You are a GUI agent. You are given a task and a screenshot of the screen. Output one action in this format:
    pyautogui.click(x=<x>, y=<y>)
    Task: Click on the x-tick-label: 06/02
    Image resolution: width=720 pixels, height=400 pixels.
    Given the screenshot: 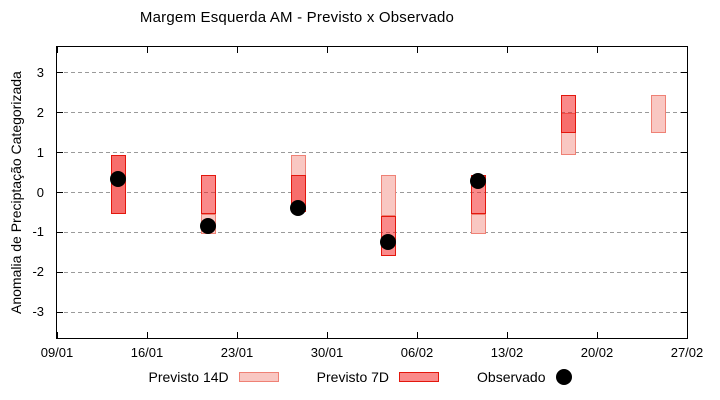 What is the action you would take?
    pyautogui.click(x=417, y=352)
    